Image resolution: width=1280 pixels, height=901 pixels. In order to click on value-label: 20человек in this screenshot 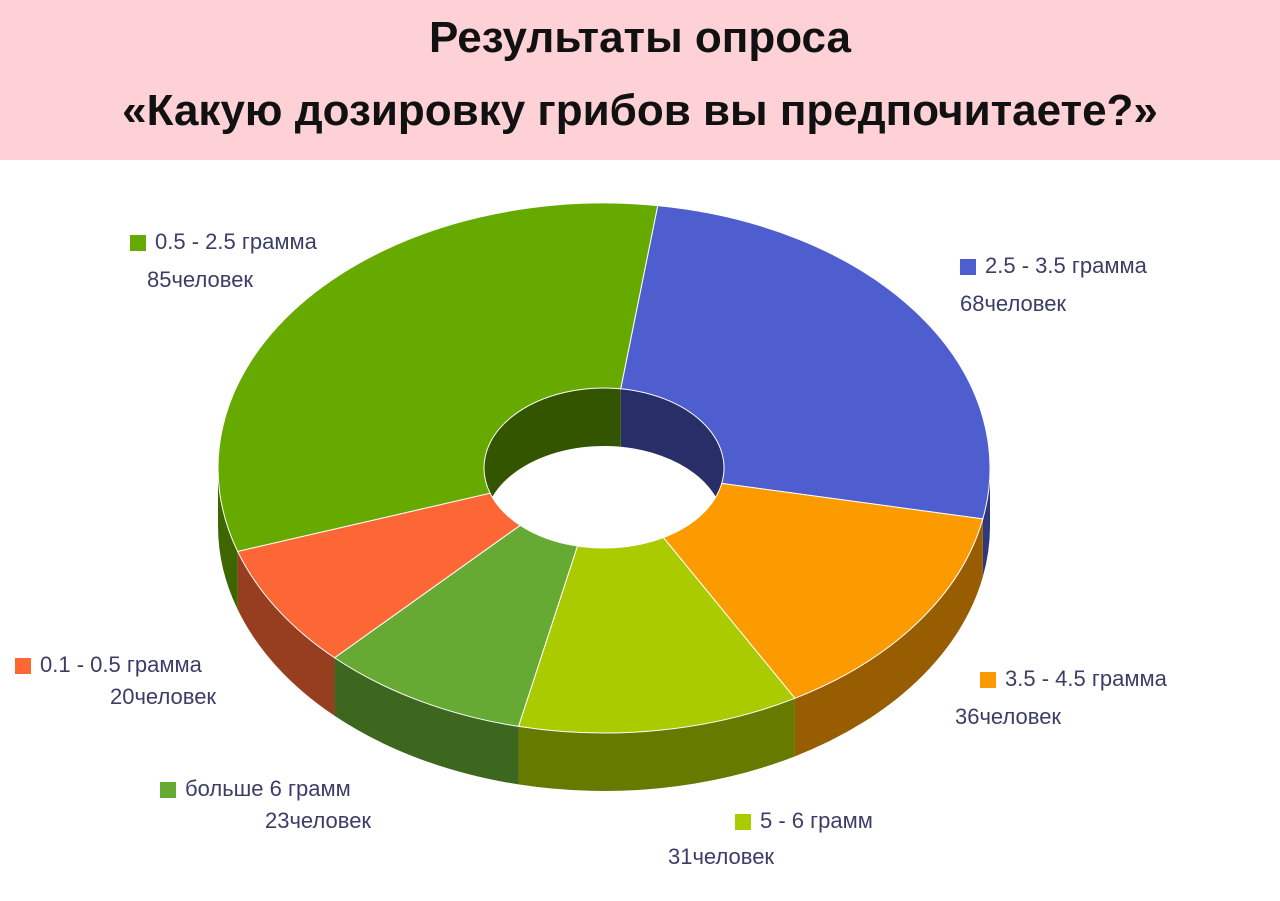, I will do `click(163, 696)`.